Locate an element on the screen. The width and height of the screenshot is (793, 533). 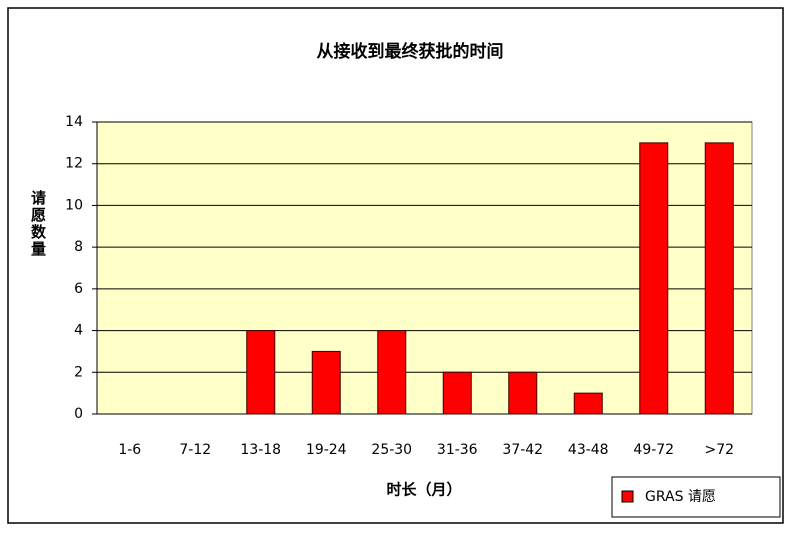
y-tick-label: 14 is located at coordinates (74, 122).